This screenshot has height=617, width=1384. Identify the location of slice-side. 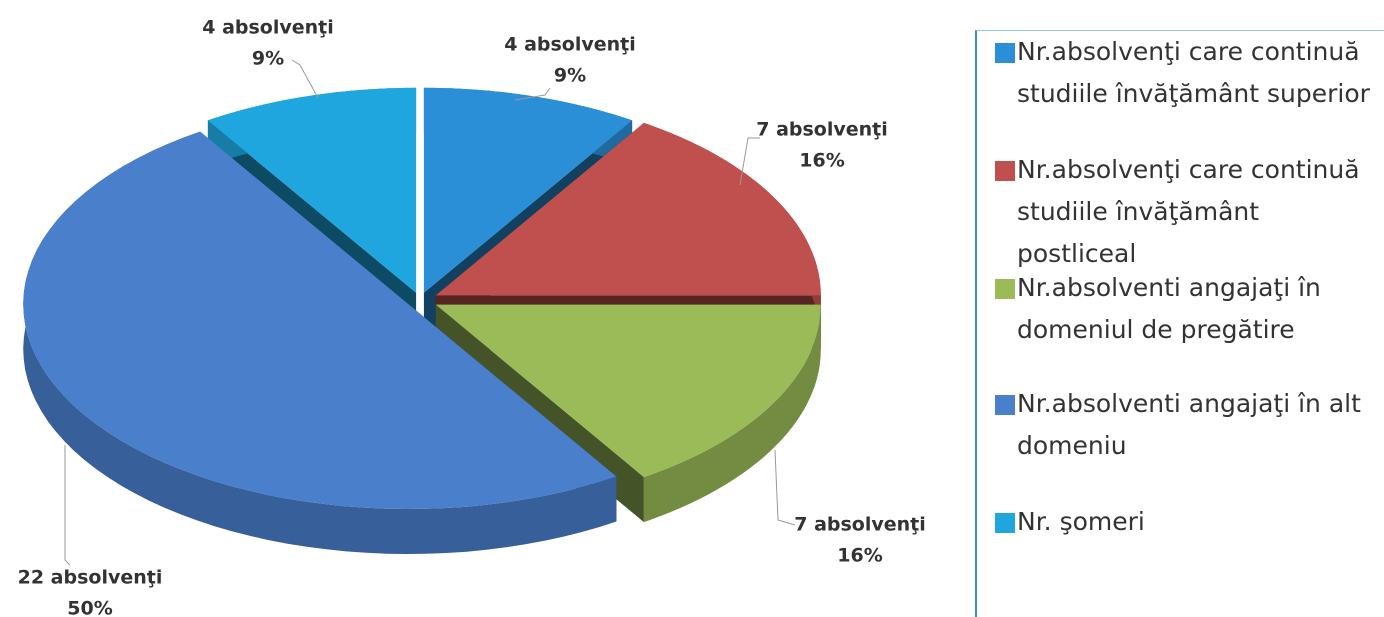
(732, 413).